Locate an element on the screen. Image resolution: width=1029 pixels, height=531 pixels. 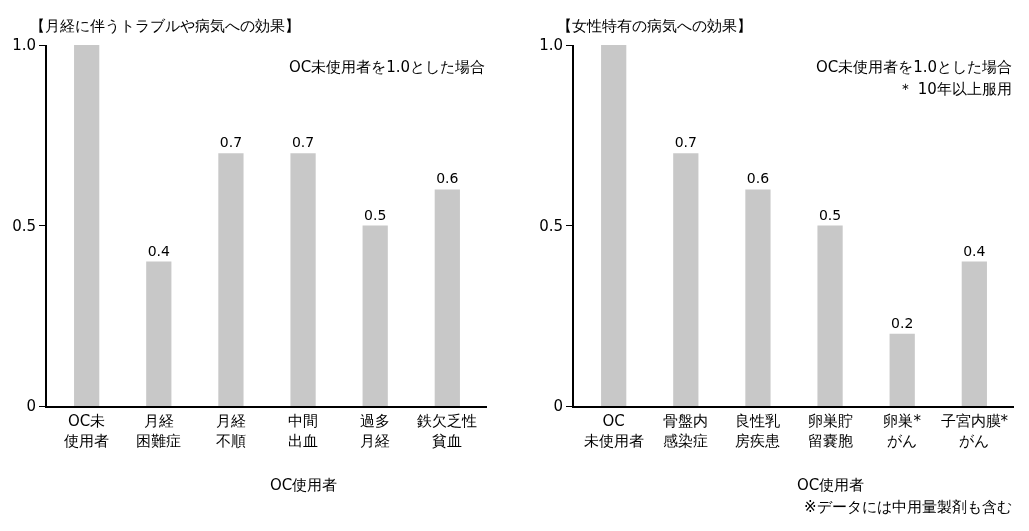
x-tick-label: 良性乳房疾患 is located at coordinates (758, 431).